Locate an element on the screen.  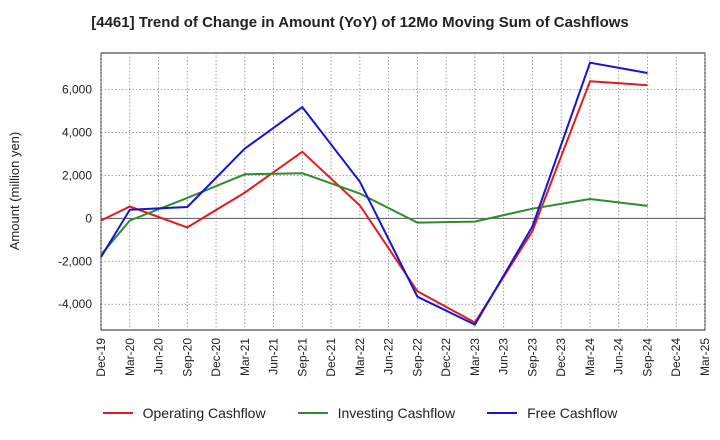
x-tick-label: Dec-19 is located at coordinates (101, 357).